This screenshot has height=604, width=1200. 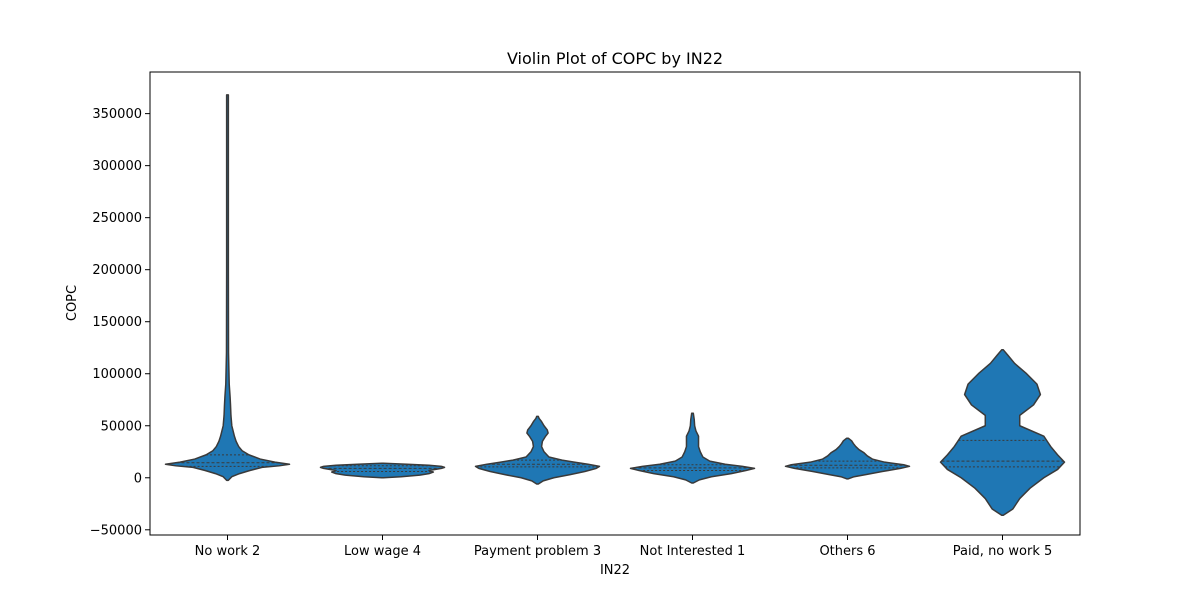 I want to click on x-tick-label: Paid, no work 5, so click(x=1003, y=551).